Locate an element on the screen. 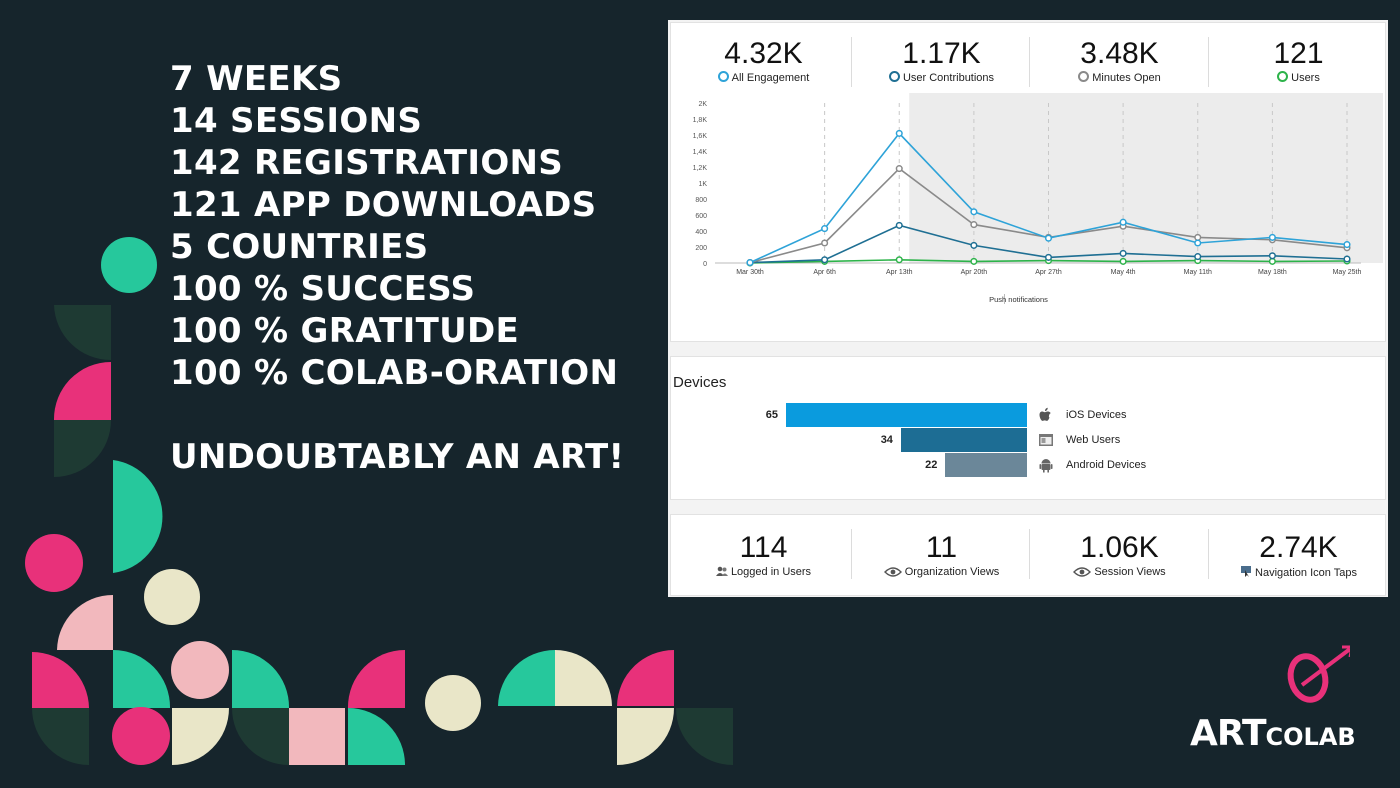 Image resolution: width=1400 pixels, height=788 pixels. kpi-minutes-open: 3.48K Minutes Open is located at coordinates (1119, 61).